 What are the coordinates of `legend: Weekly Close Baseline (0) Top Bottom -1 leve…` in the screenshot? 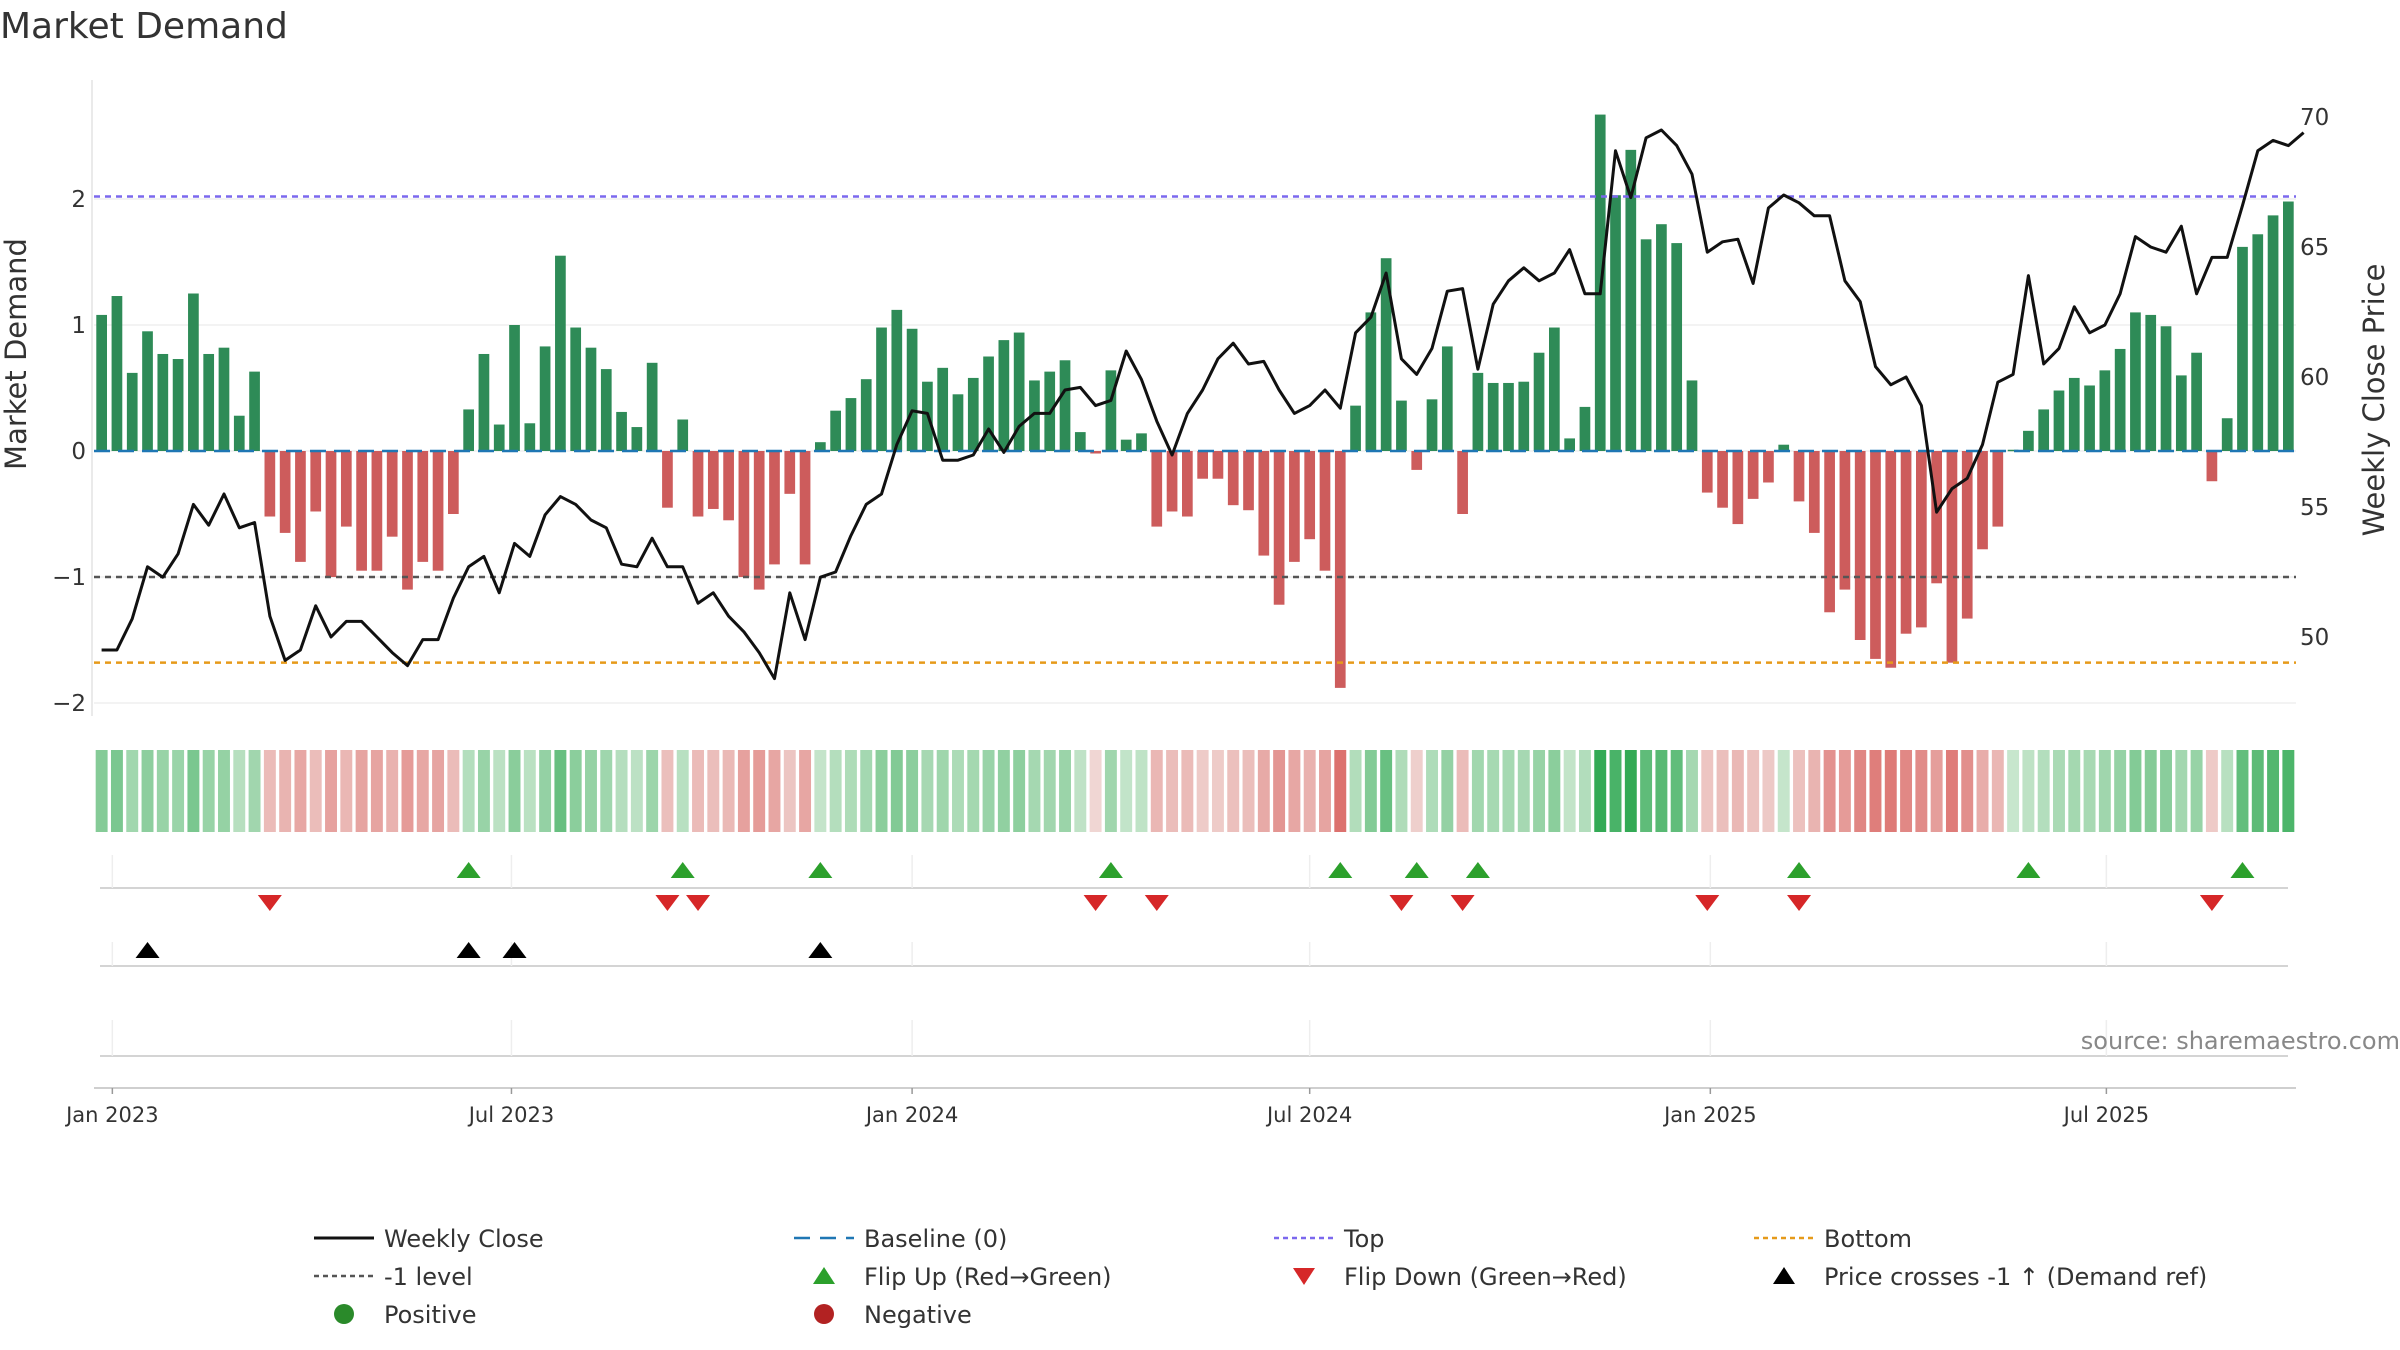 It's located at (1260, 1277).